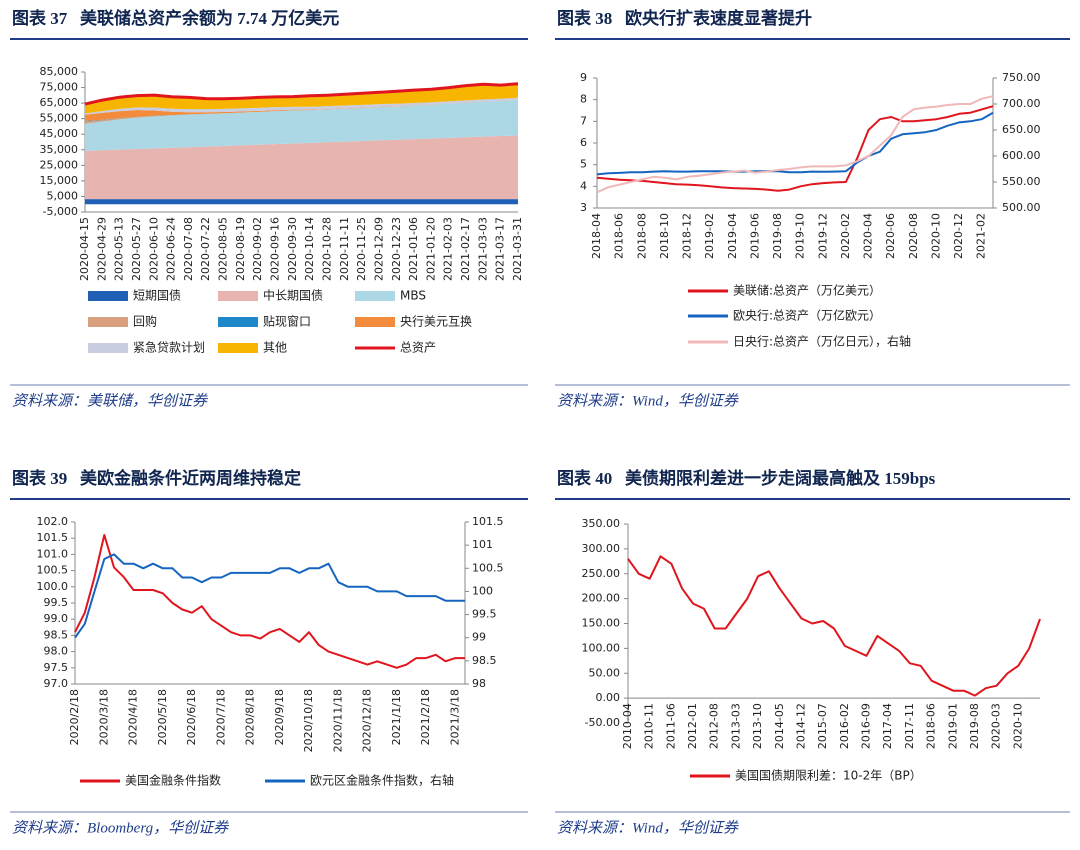  Describe the element at coordinates (601, 623) in the screenshot. I see `y-tick-label: 150.00` at that location.